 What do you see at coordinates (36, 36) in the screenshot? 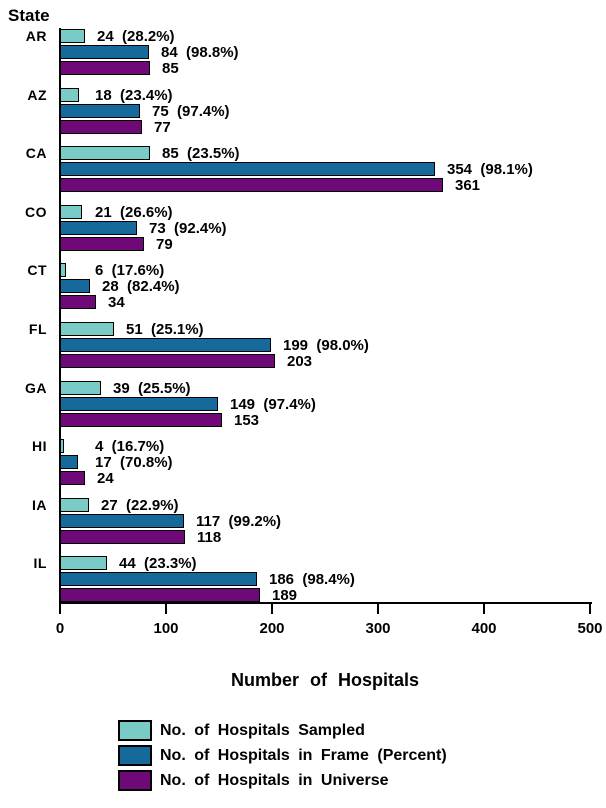
I see `state-label: AR` at bounding box center [36, 36].